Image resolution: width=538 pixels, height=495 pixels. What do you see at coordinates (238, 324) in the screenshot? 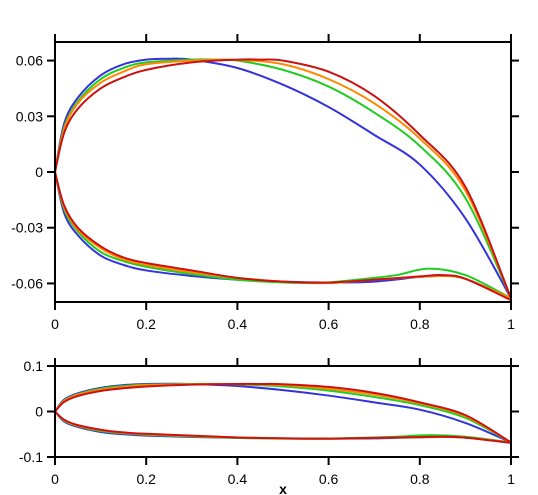
I see `top-x-tick-label-2: 0.4` at bounding box center [238, 324].